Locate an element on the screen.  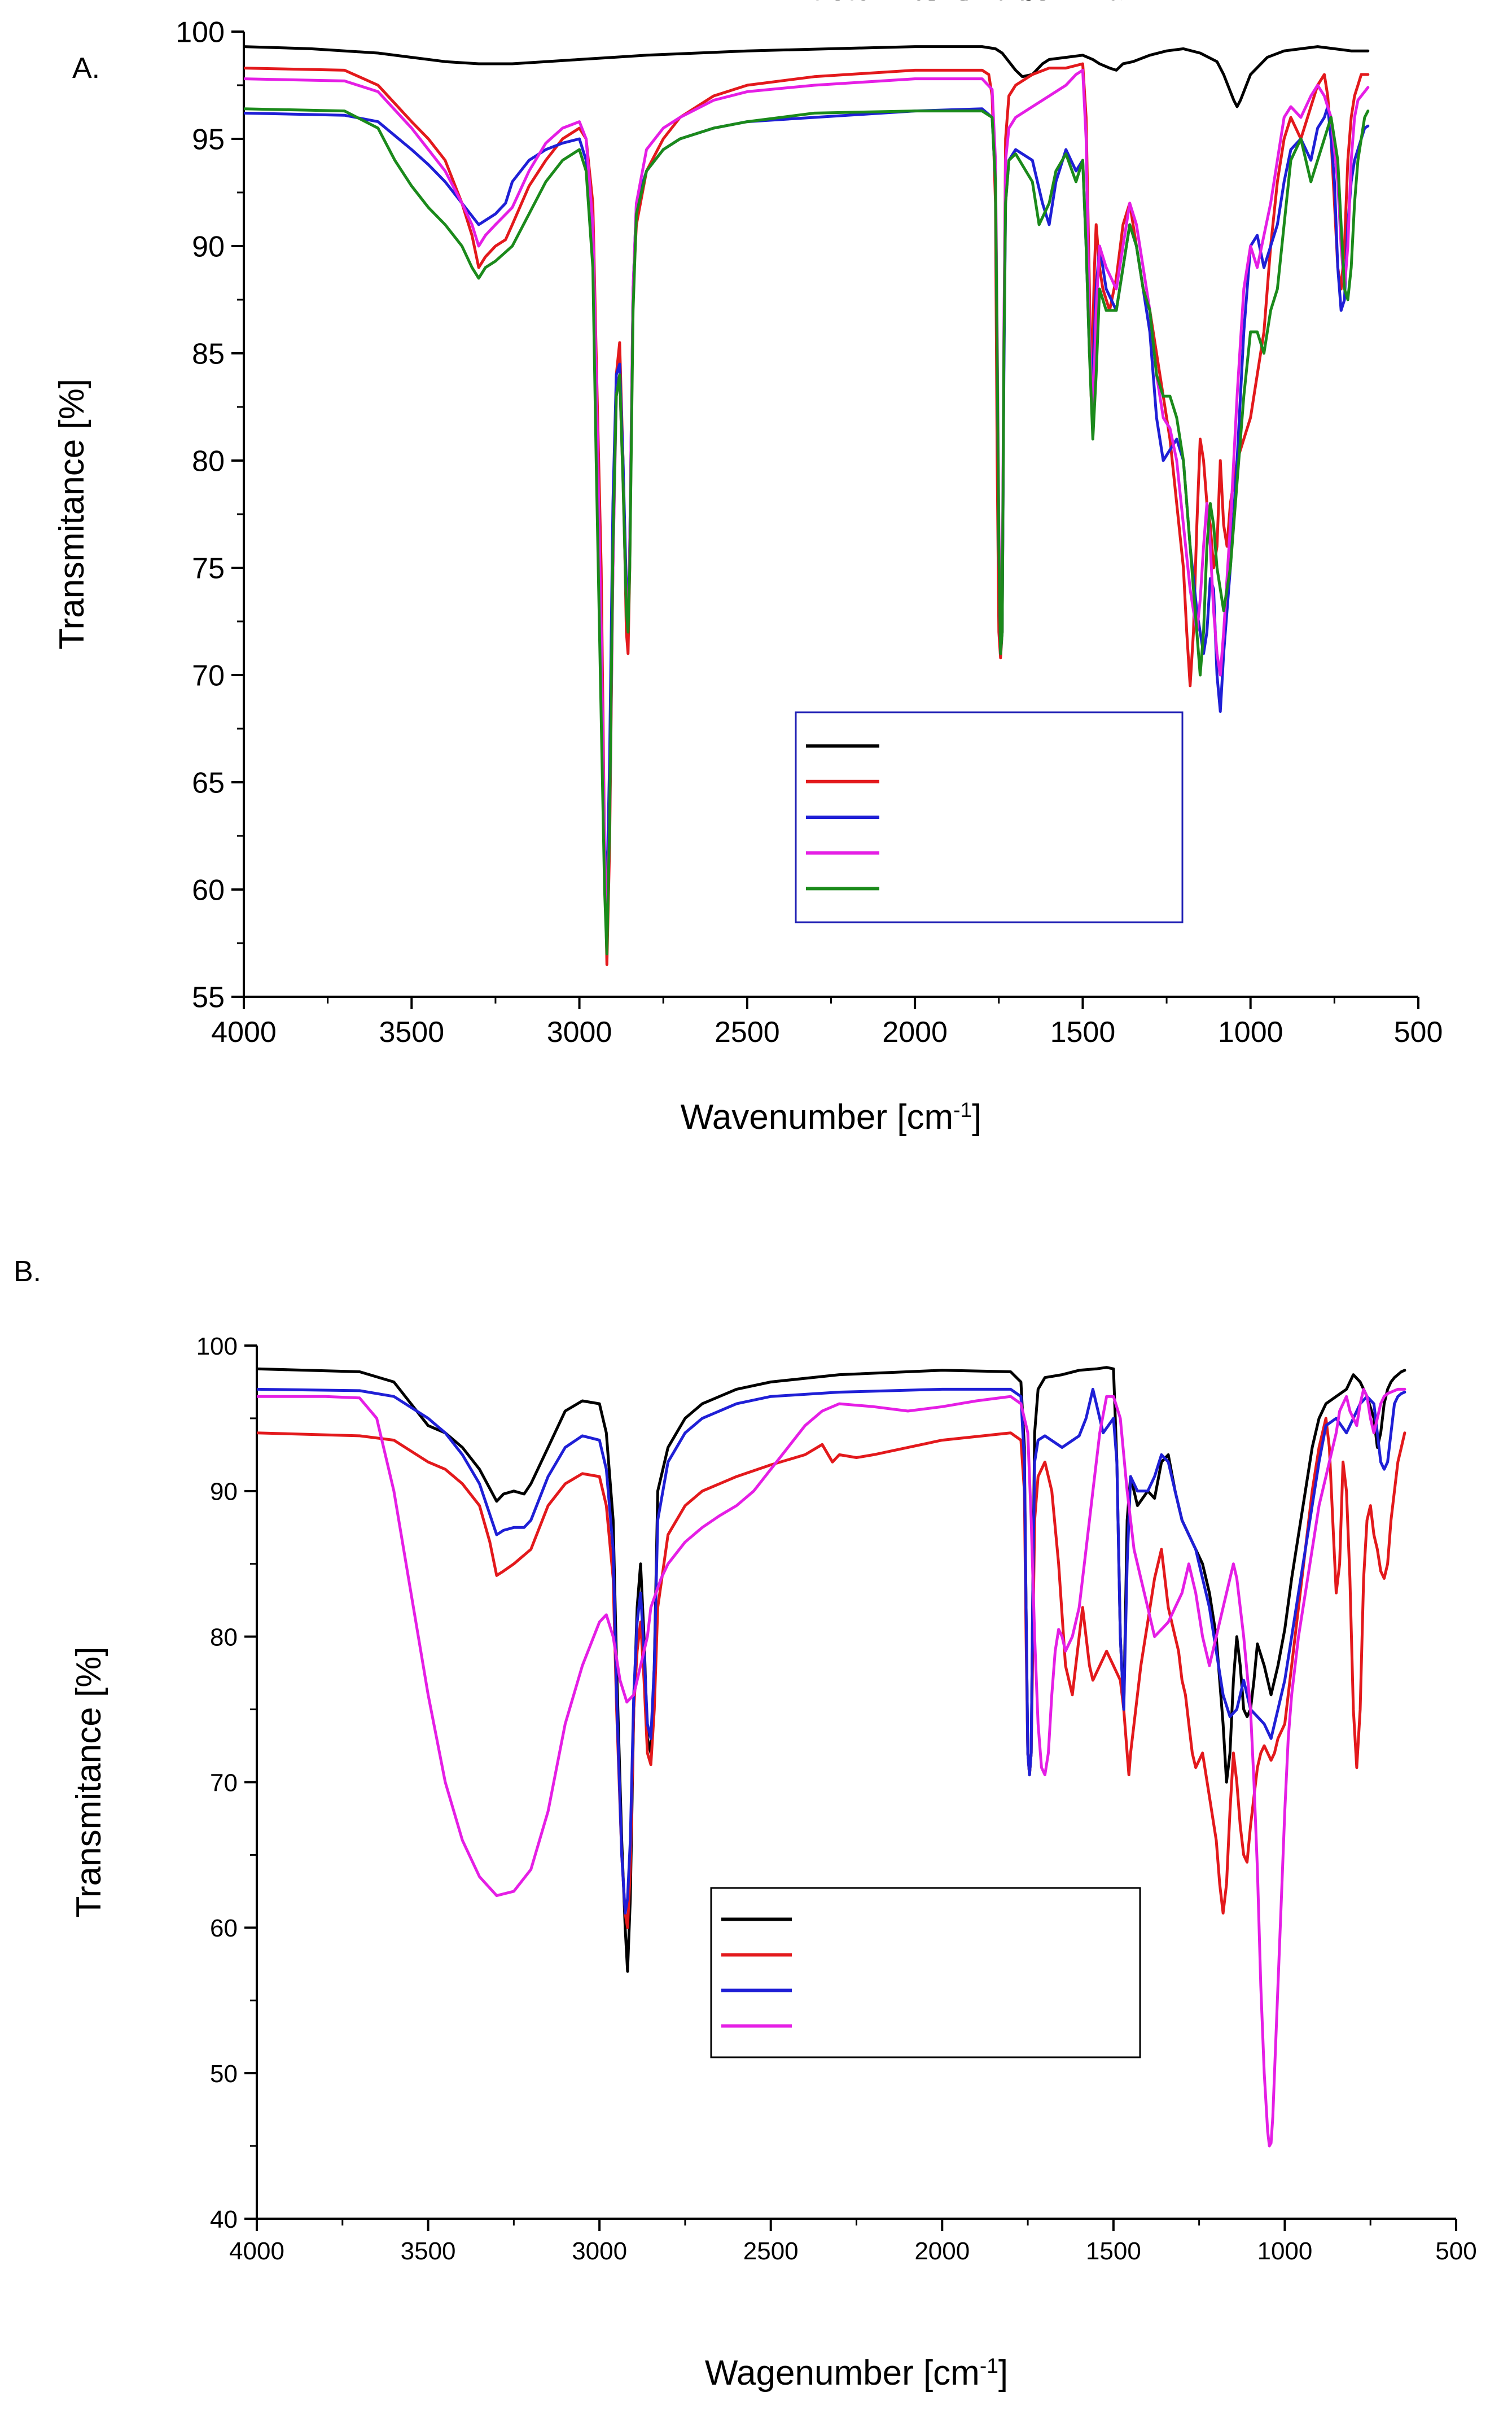
y-tick-label: 75 is located at coordinates (208, 569).